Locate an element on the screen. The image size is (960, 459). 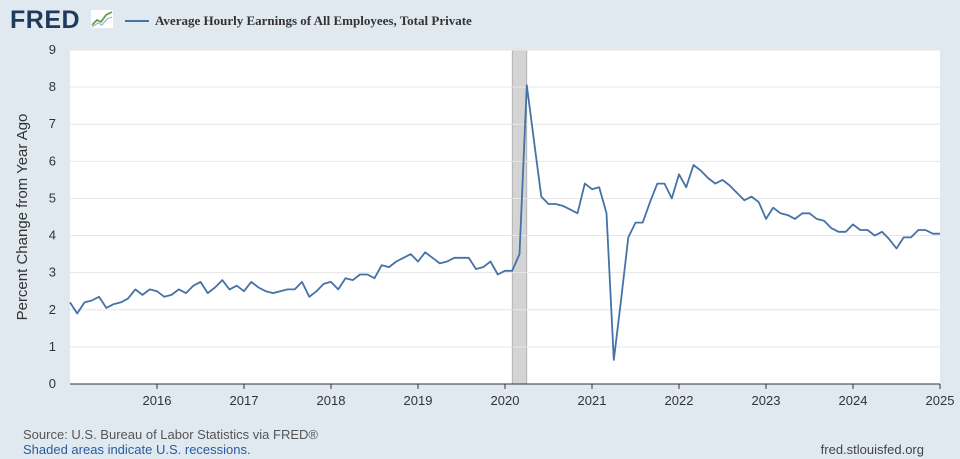
x-tick-label: 2024 is located at coordinates (853, 400).